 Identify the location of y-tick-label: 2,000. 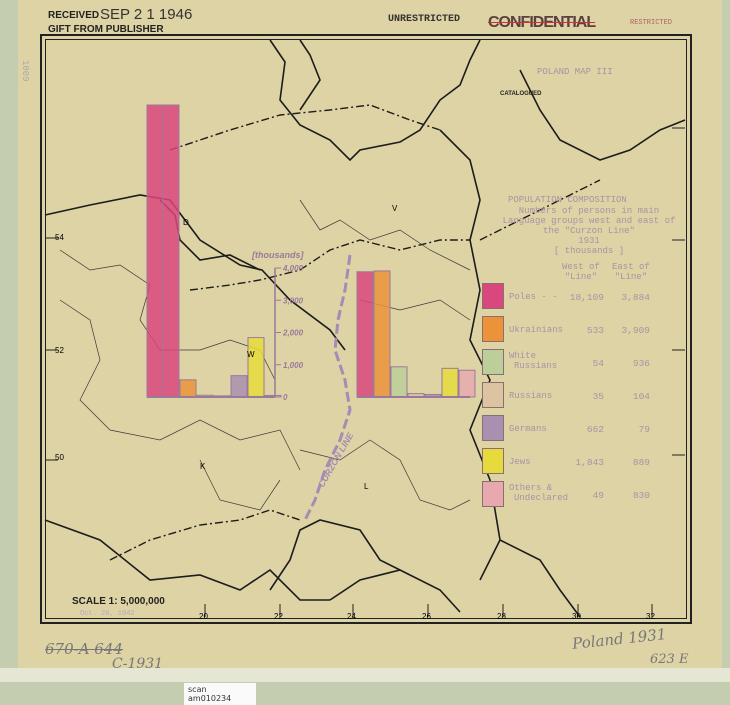
(293, 333).